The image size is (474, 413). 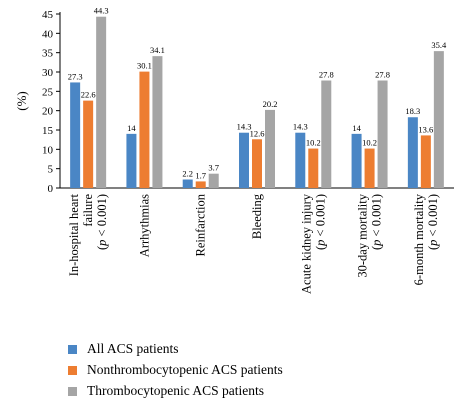 I want to click on category-label-line: 6-month mortality, so click(x=419, y=239).